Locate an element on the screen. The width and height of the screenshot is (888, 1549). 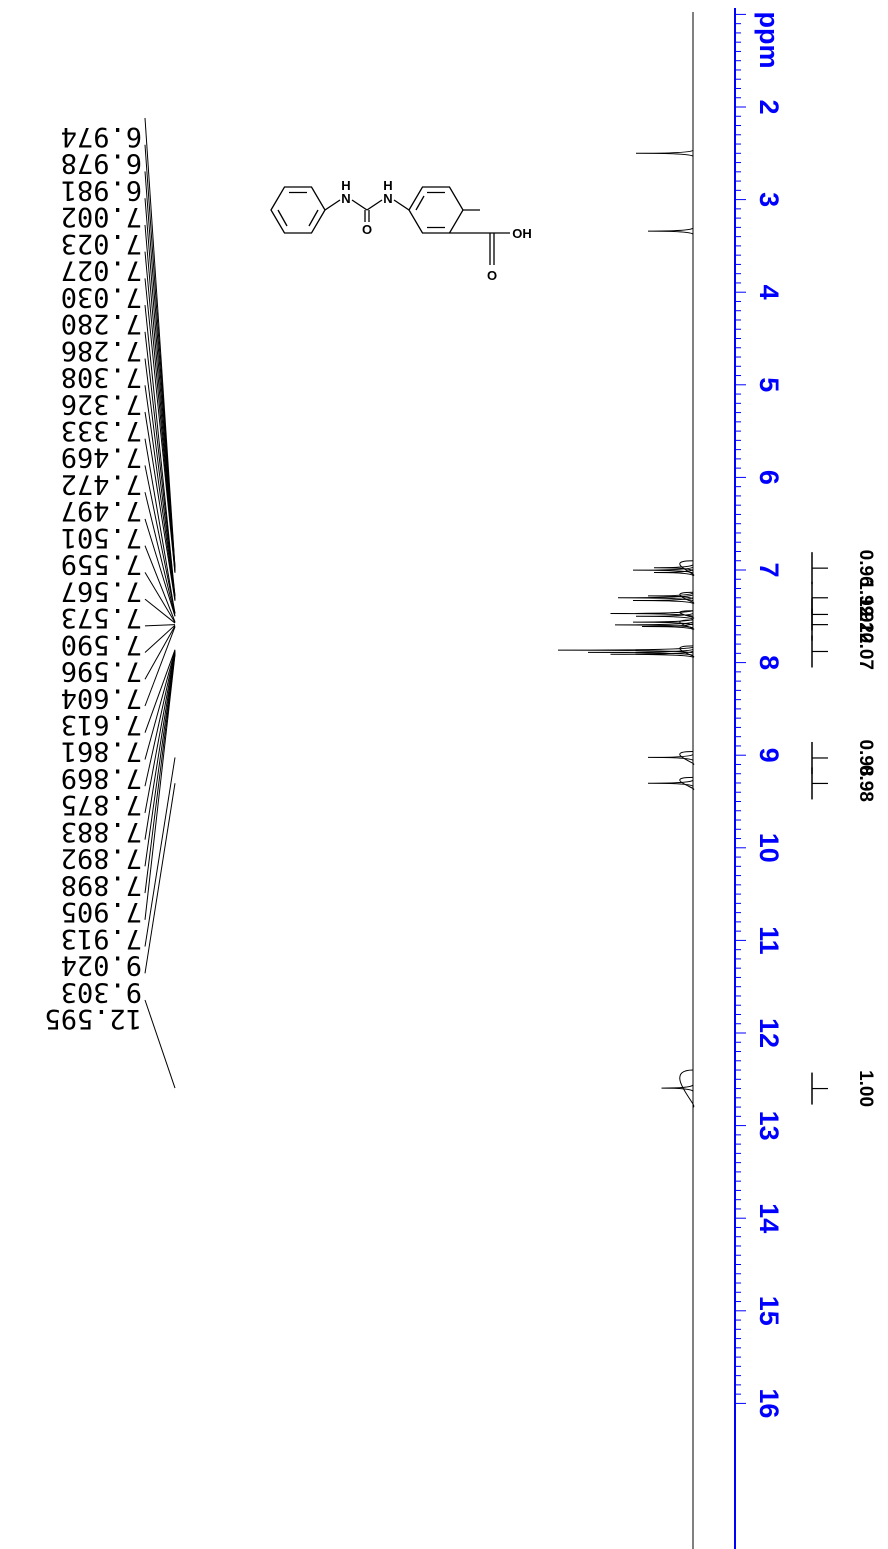
integral-value: 2.07 is located at coordinates (865, 651).